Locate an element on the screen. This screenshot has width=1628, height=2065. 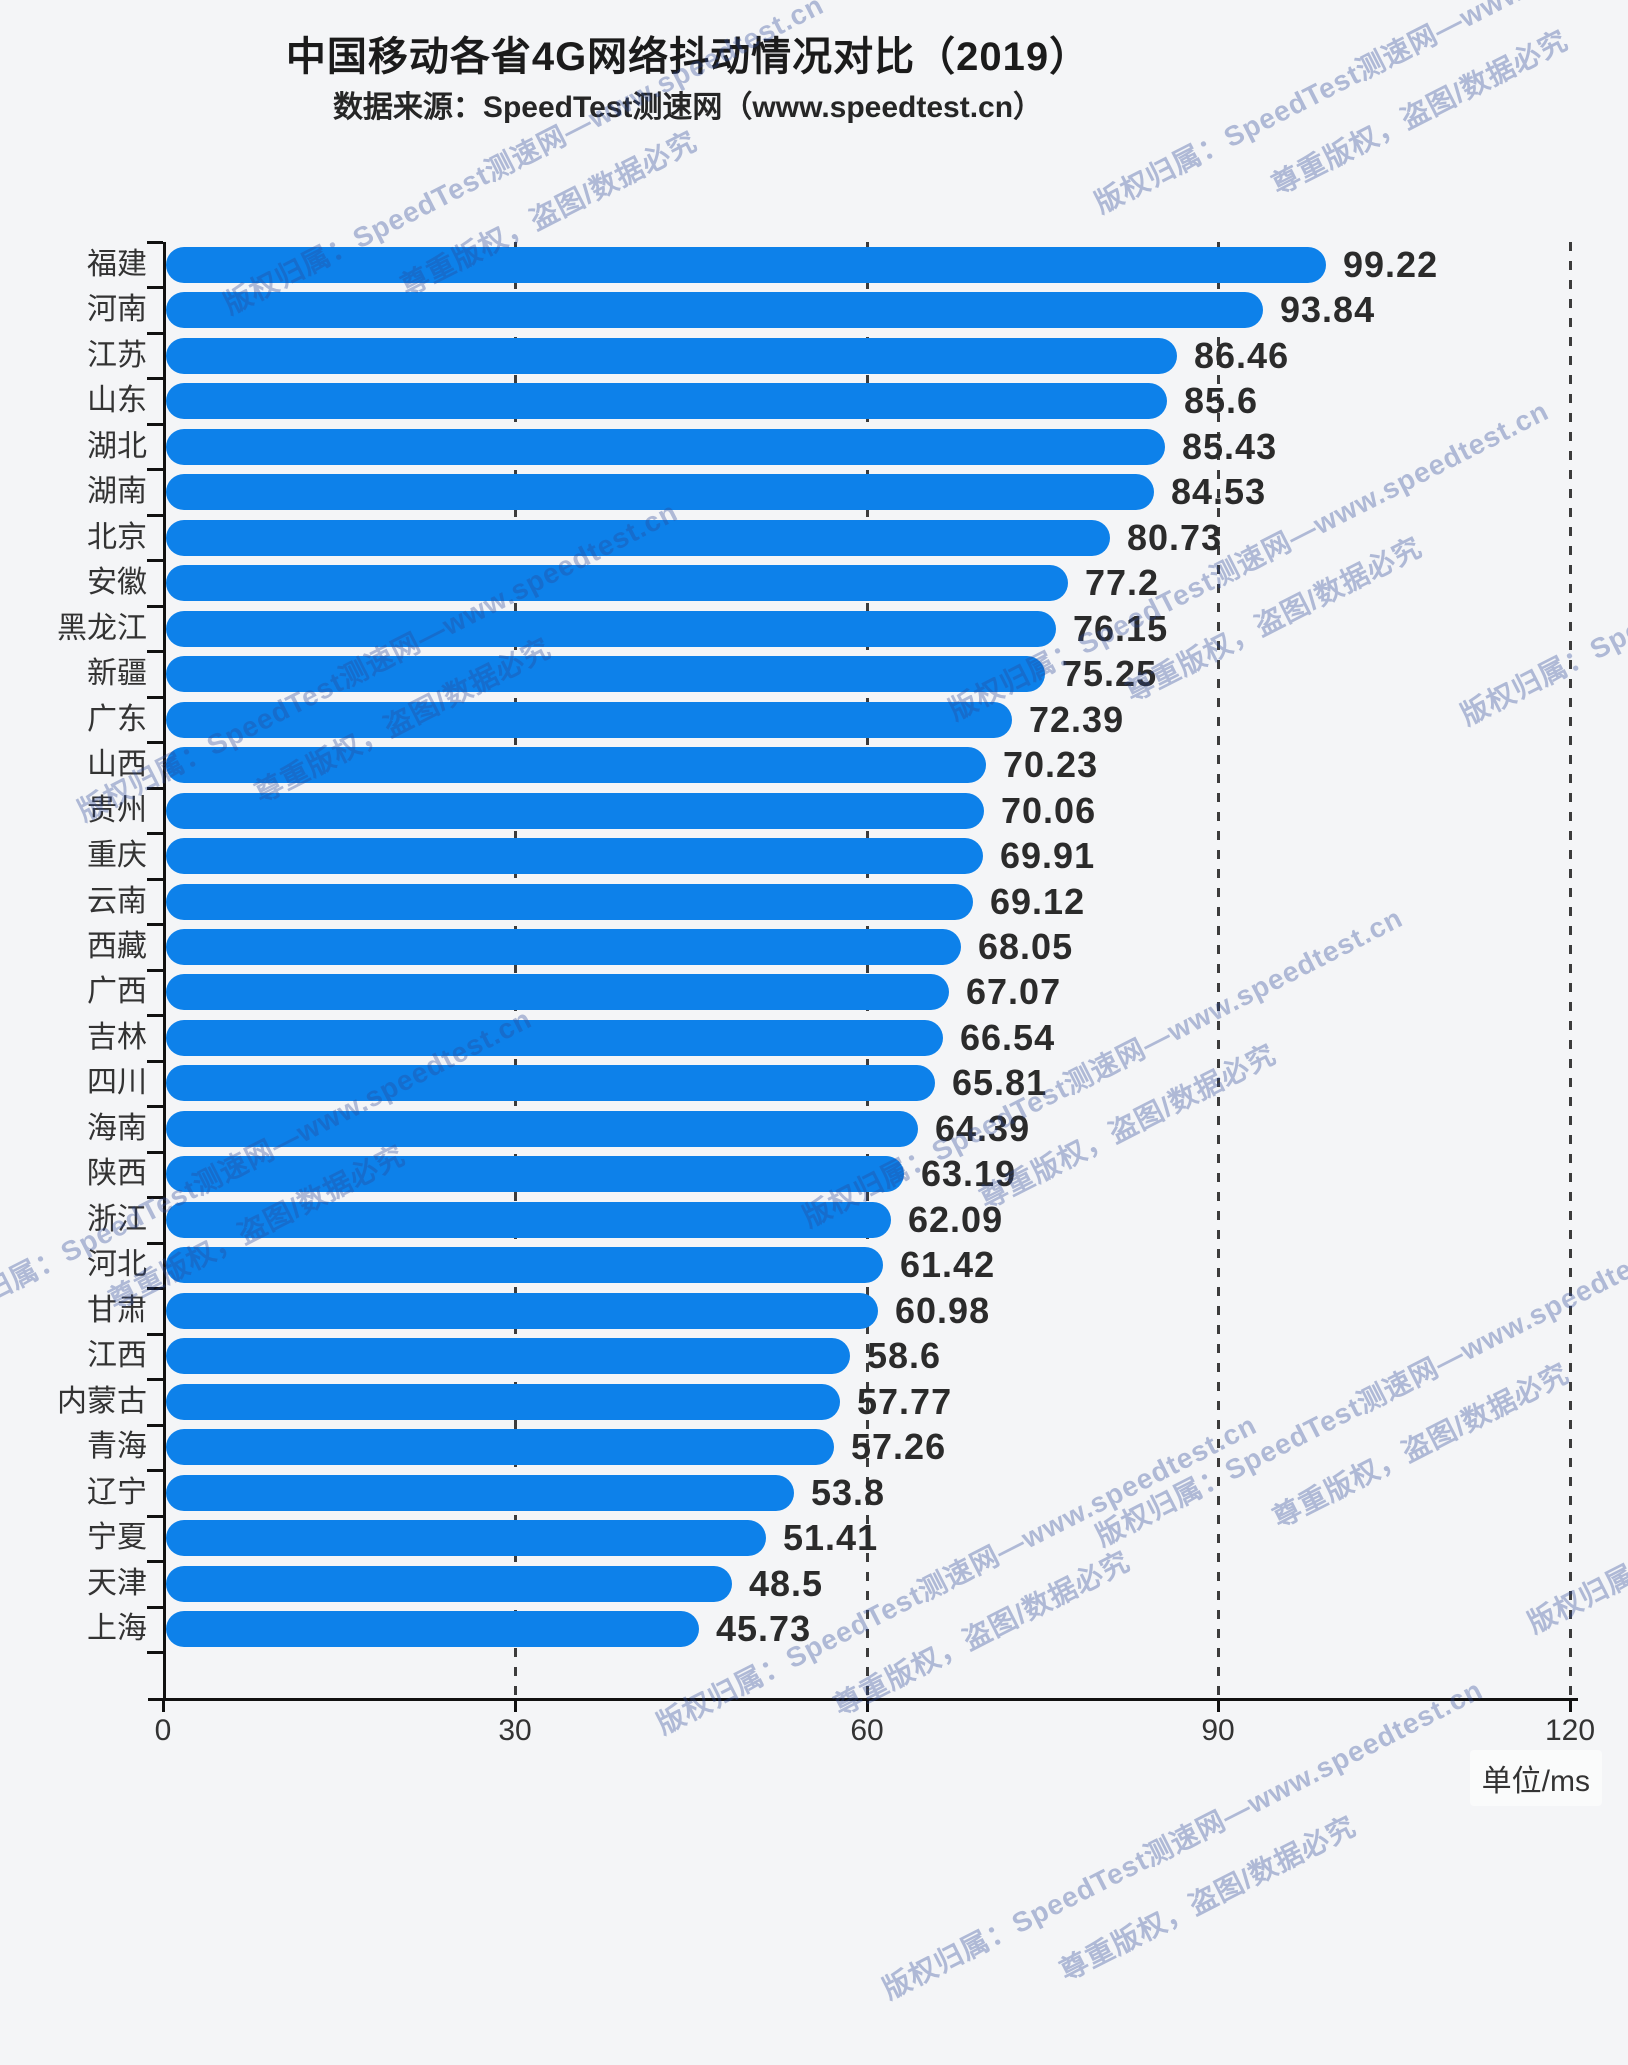
category-label: 云南 is located at coordinates (117, 901).